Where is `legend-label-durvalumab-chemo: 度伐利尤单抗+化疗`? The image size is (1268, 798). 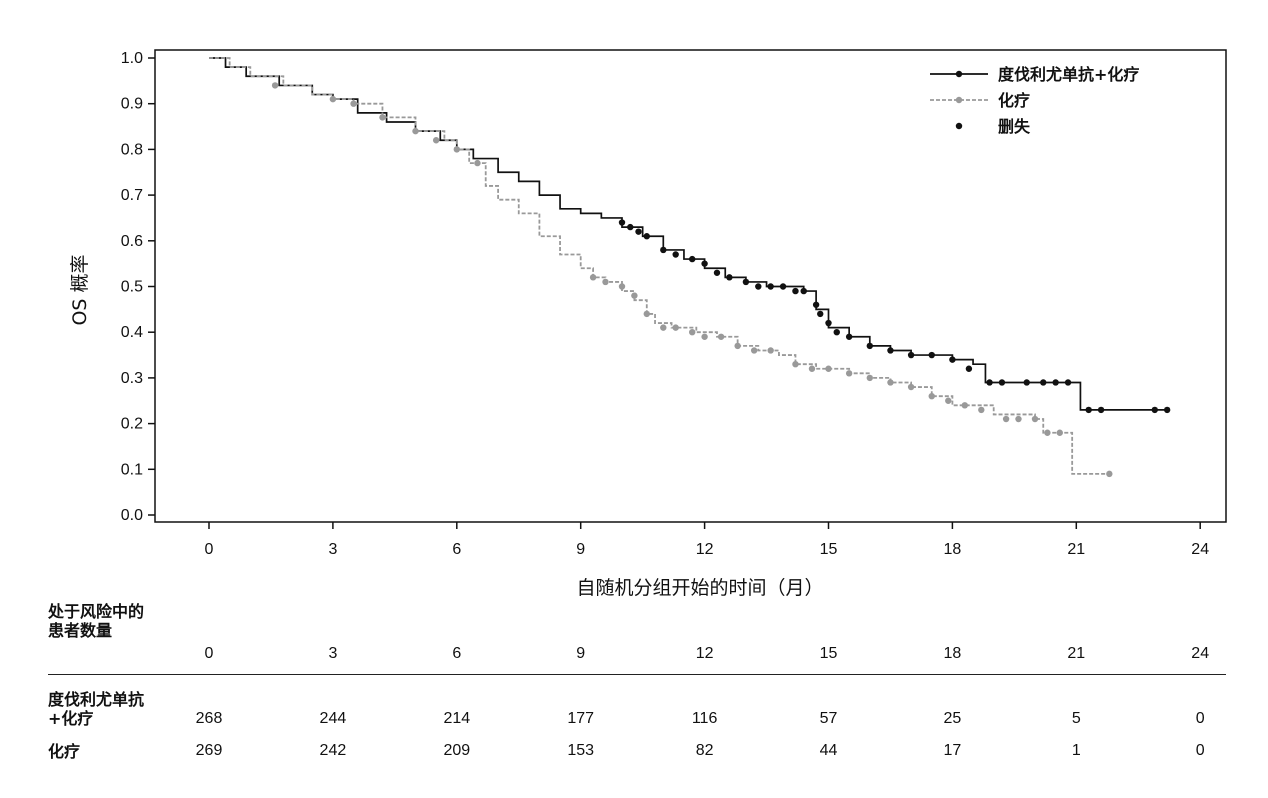
legend-label-durvalumab-chemo: 度伐利尤单抗+化疗 is located at coordinates (1068, 74).